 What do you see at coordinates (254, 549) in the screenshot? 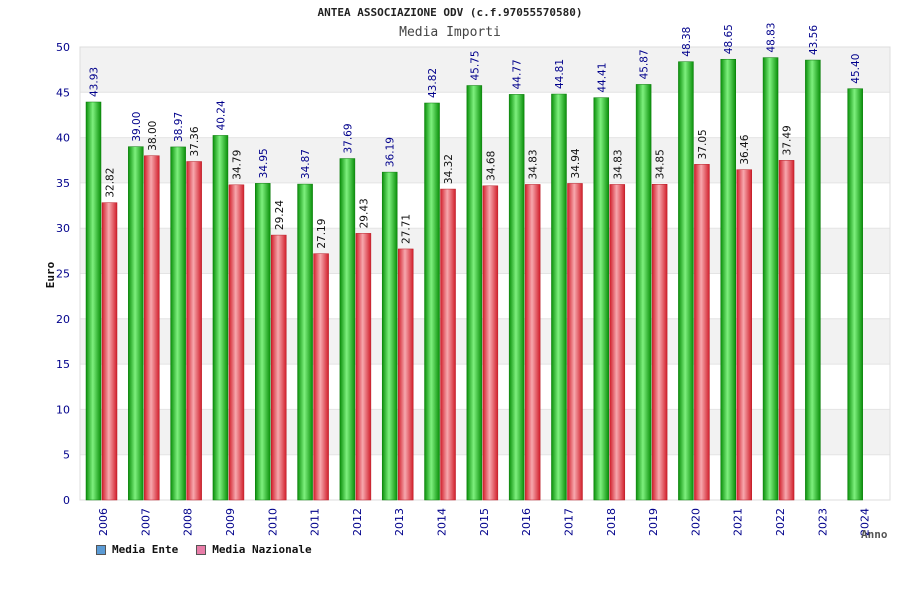
I see `legend-item-nazionale: Media Nazionale` at bounding box center [254, 549].